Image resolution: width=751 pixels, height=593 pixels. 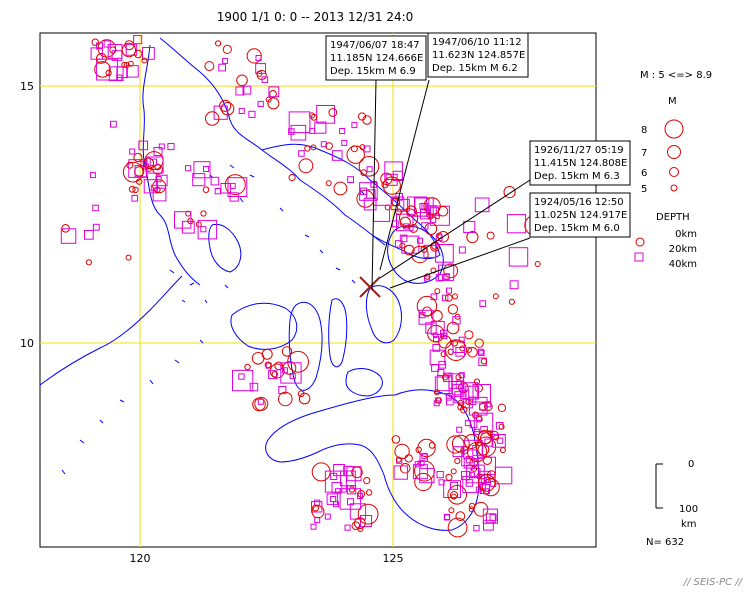 What do you see at coordinates (683, 264) in the screenshot?
I see `legend-depth-40-label: 40km` at bounding box center [683, 264].